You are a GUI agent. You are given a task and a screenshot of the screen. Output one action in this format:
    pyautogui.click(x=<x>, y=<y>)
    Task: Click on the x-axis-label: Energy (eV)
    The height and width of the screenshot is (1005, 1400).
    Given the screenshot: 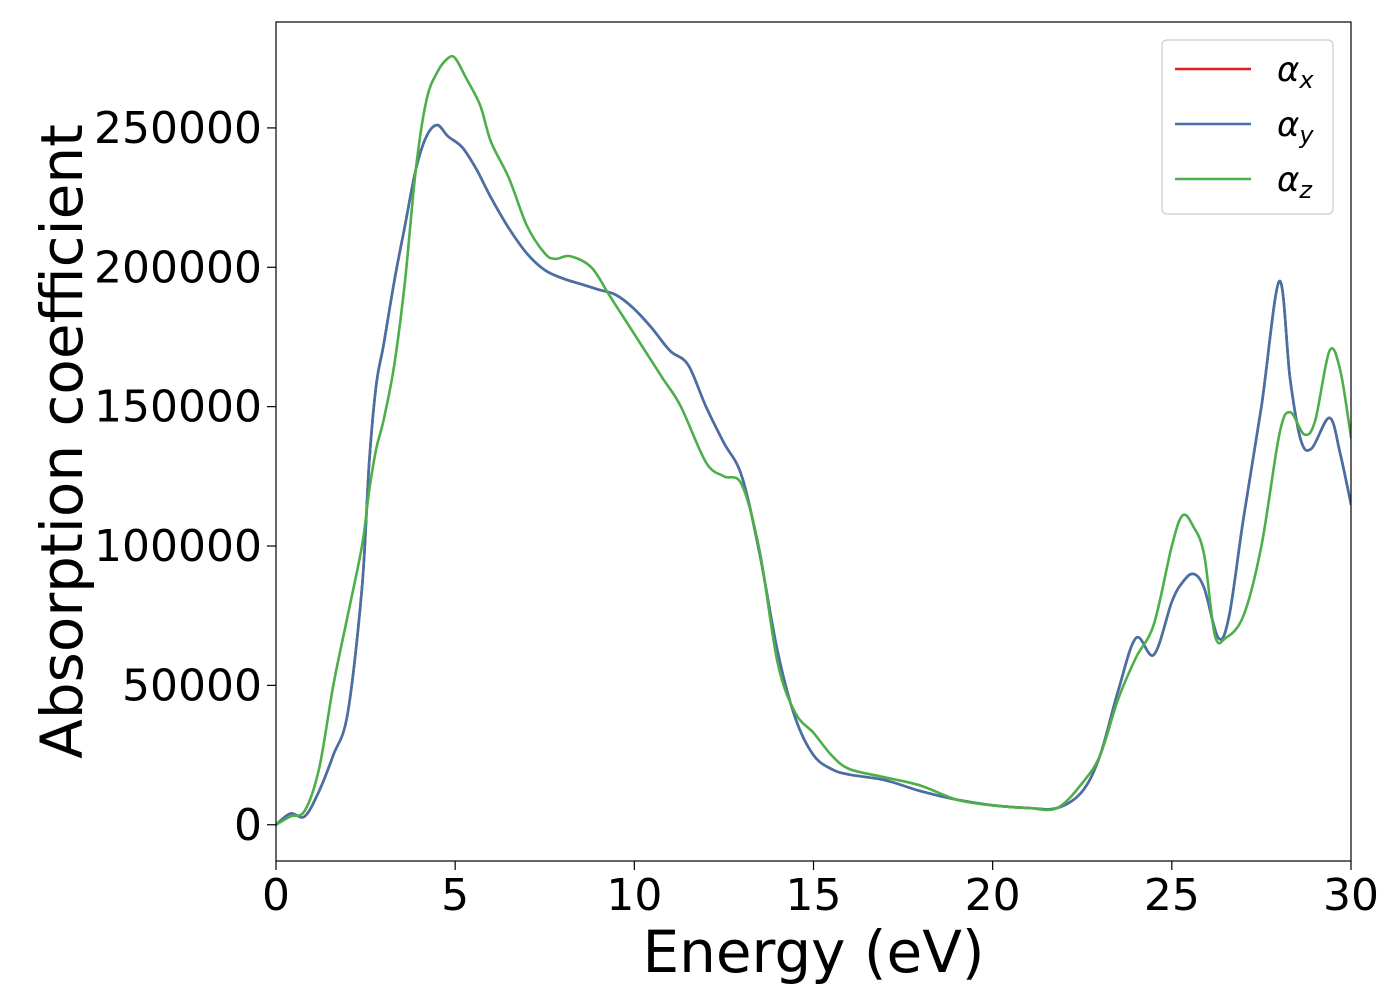 What is the action you would take?
    pyautogui.click(x=813, y=952)
    